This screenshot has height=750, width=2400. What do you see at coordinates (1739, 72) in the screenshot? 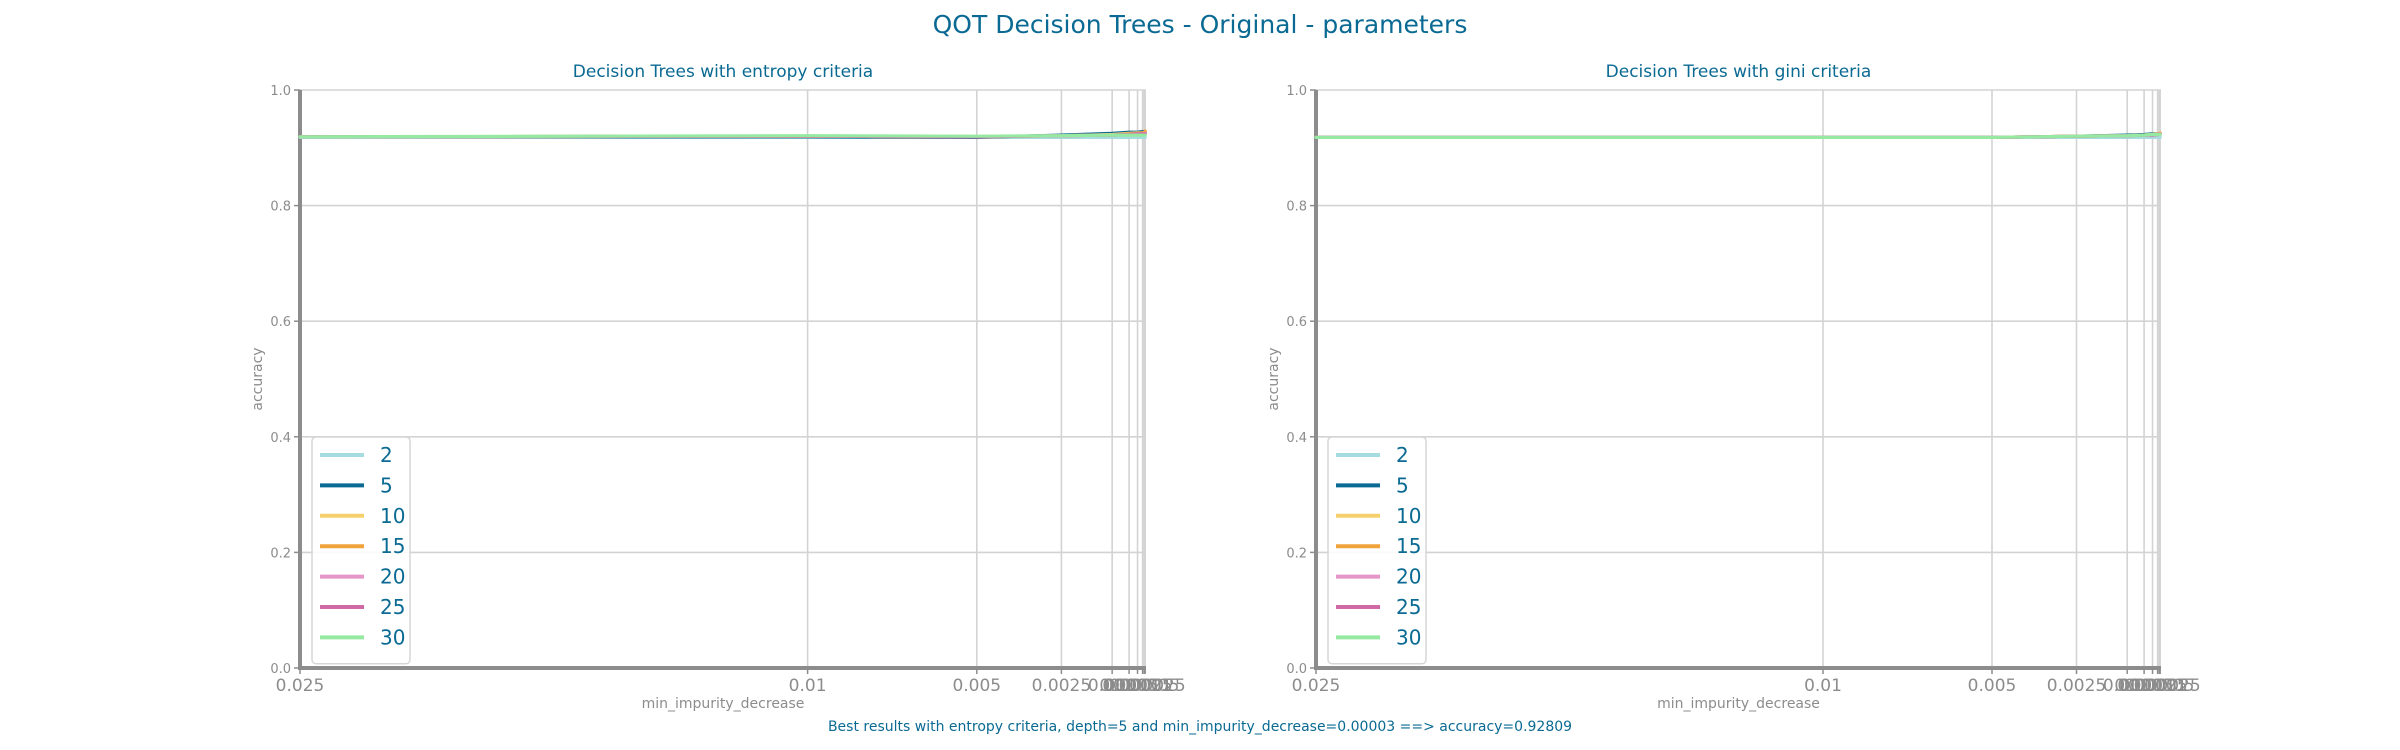
I see `chart-title: Decision Trees with gini criteria` at bounding box center [1739, 72].